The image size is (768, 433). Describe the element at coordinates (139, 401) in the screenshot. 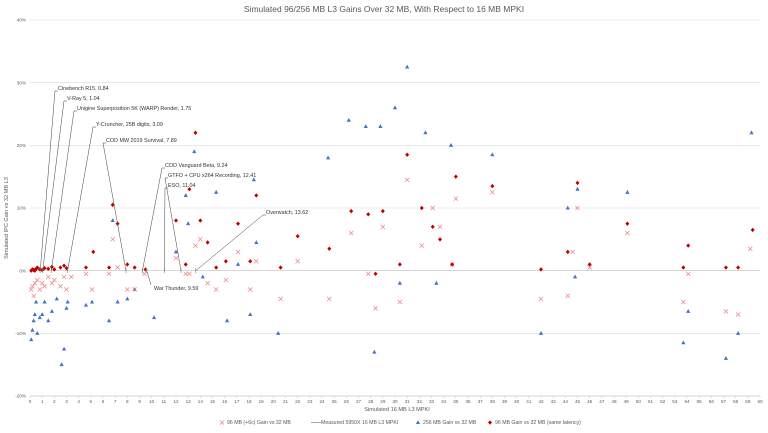

I see `x-tick-label: 9` at that location.